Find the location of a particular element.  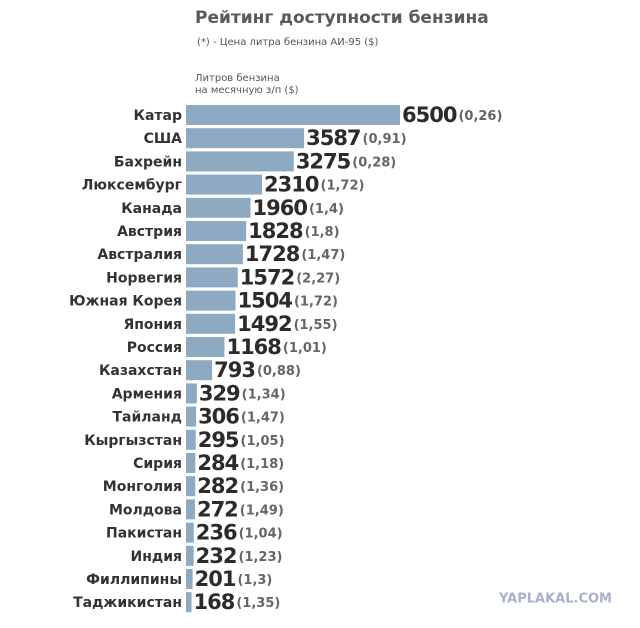

value-label: 2310 (1,72) is located at coordinates (314, 185).